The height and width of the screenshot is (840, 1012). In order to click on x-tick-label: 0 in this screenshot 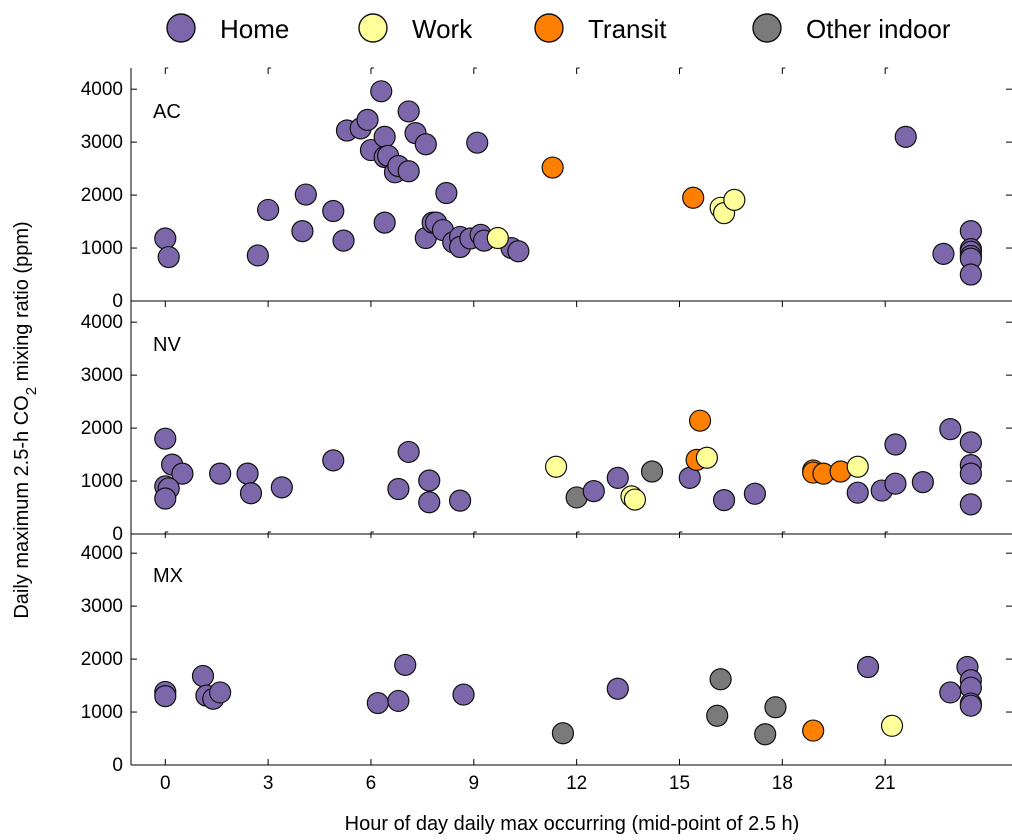, I will do `click(165, 783)`.